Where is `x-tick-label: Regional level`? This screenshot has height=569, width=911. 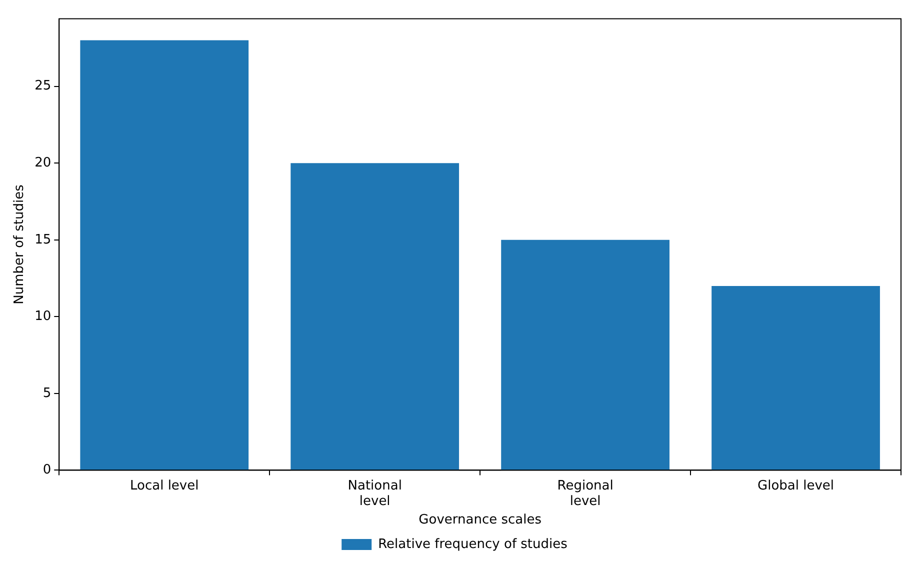 x-tick-label: Regional level is located at coordinates (585, 493).